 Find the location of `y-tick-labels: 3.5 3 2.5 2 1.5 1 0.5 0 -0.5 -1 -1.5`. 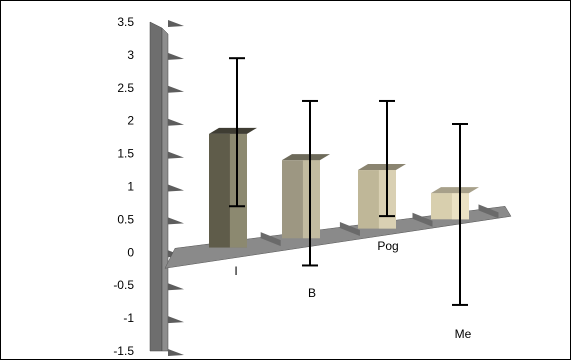

y-tick-labels: 3.5 3 2.5 2 1.5 1 0.5 0 -0.5 -1 -1.5 is located at coordinates (123, 186).